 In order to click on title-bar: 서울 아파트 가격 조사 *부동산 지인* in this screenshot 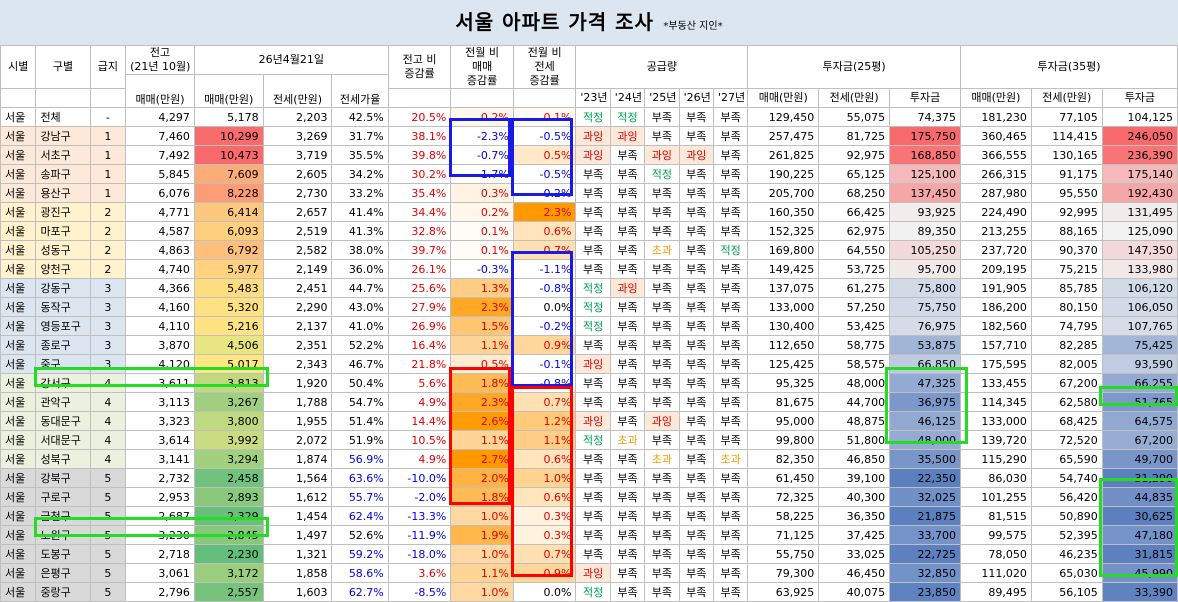, I will do `click(589, 22)`.